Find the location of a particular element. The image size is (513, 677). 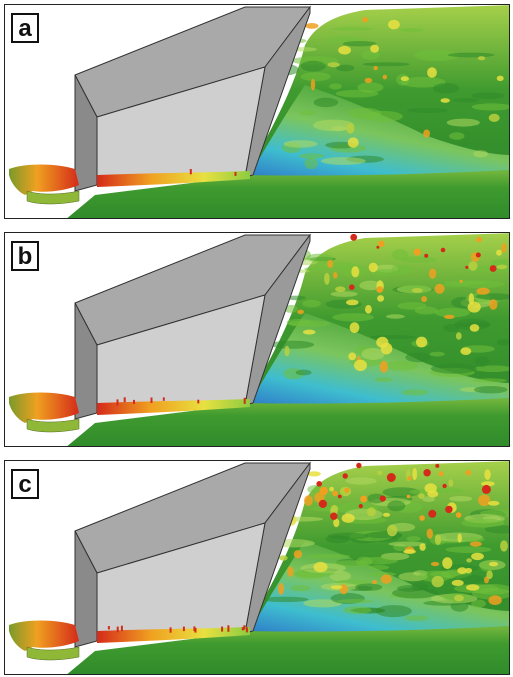

turbulent-foam is located at coordinates (379, 130).